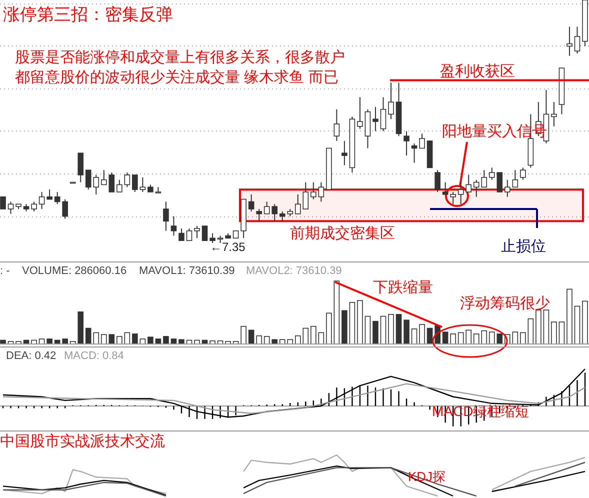  What do you see at coordinates (294, 271) in the screenshot?
I see `text: MAVOL2: 73610.39` at bounding box center [294, 271].